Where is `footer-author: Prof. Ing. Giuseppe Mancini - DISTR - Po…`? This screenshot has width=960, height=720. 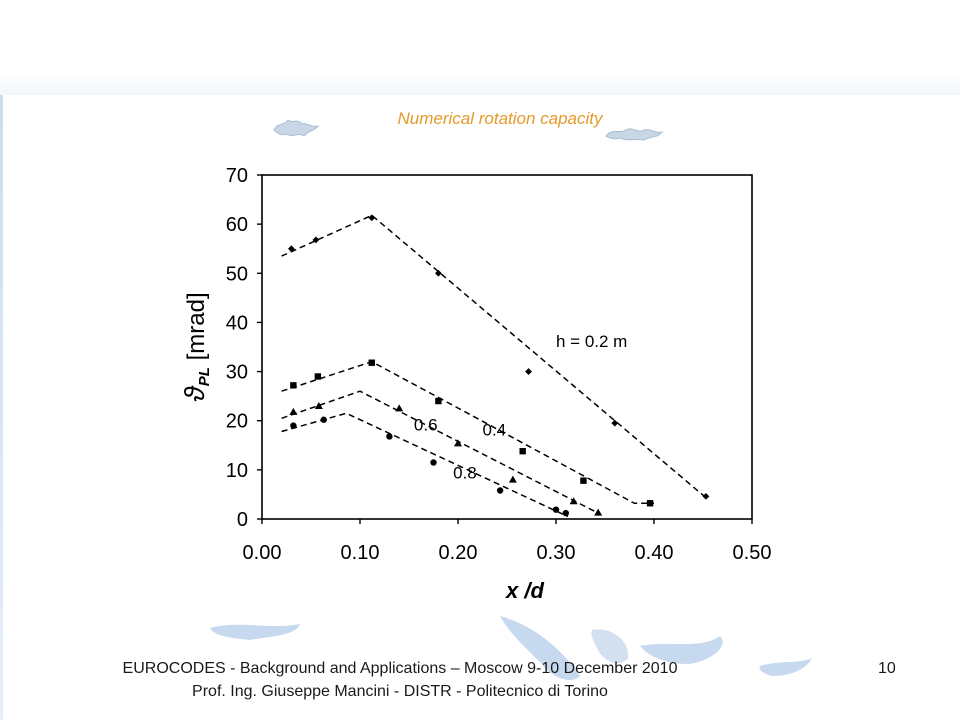 footer-author: Prof. Ing. Giuseppe Mancini - DISTR - Po… is located at coordinates (400, 691).